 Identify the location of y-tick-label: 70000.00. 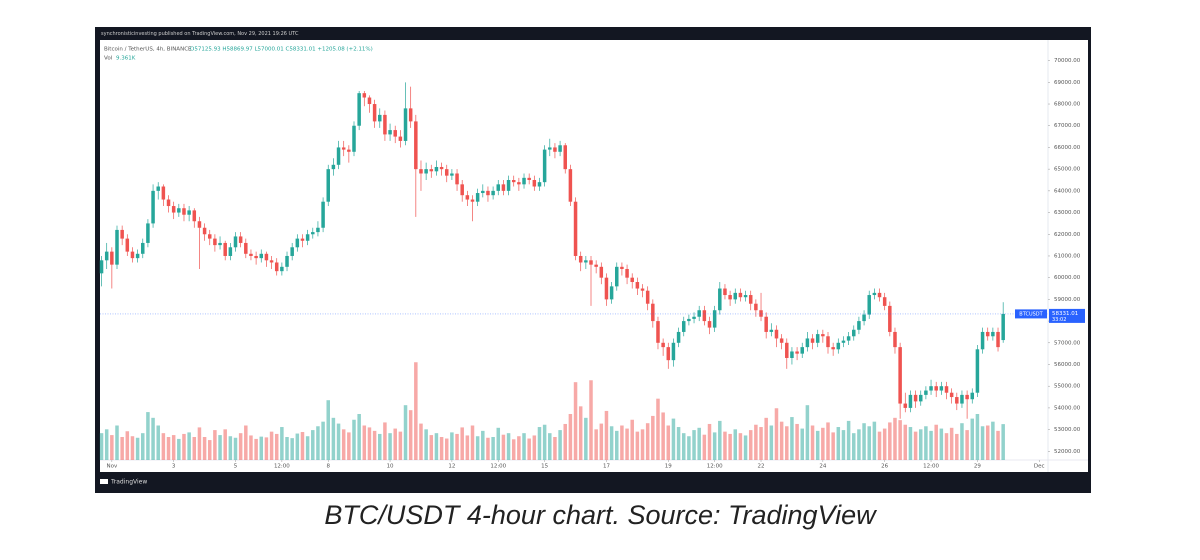
(1067, 61).